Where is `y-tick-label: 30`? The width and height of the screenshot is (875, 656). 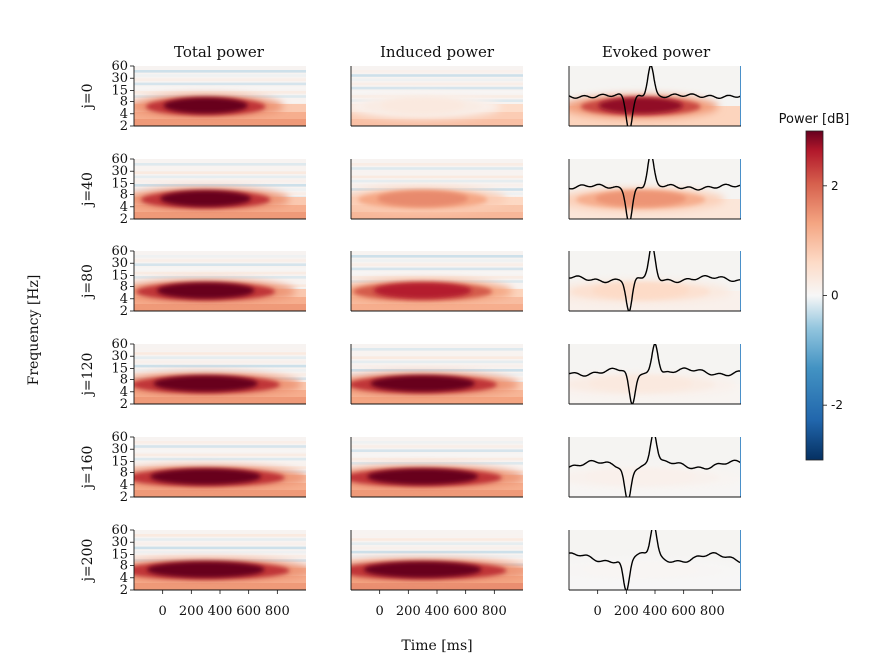 y-tick-label: 30 is located at coordinates (119, 78).